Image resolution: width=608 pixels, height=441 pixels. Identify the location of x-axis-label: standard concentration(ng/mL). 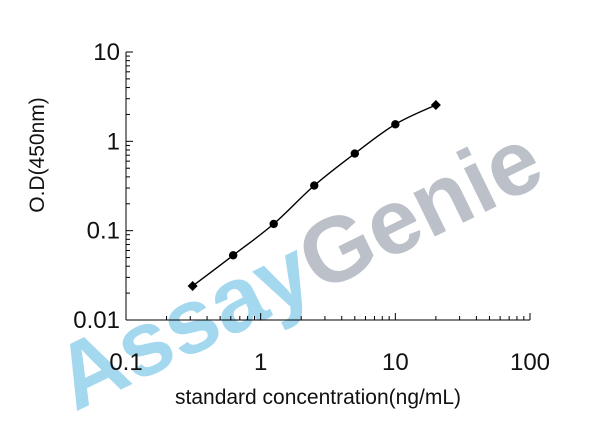
(318, 397).